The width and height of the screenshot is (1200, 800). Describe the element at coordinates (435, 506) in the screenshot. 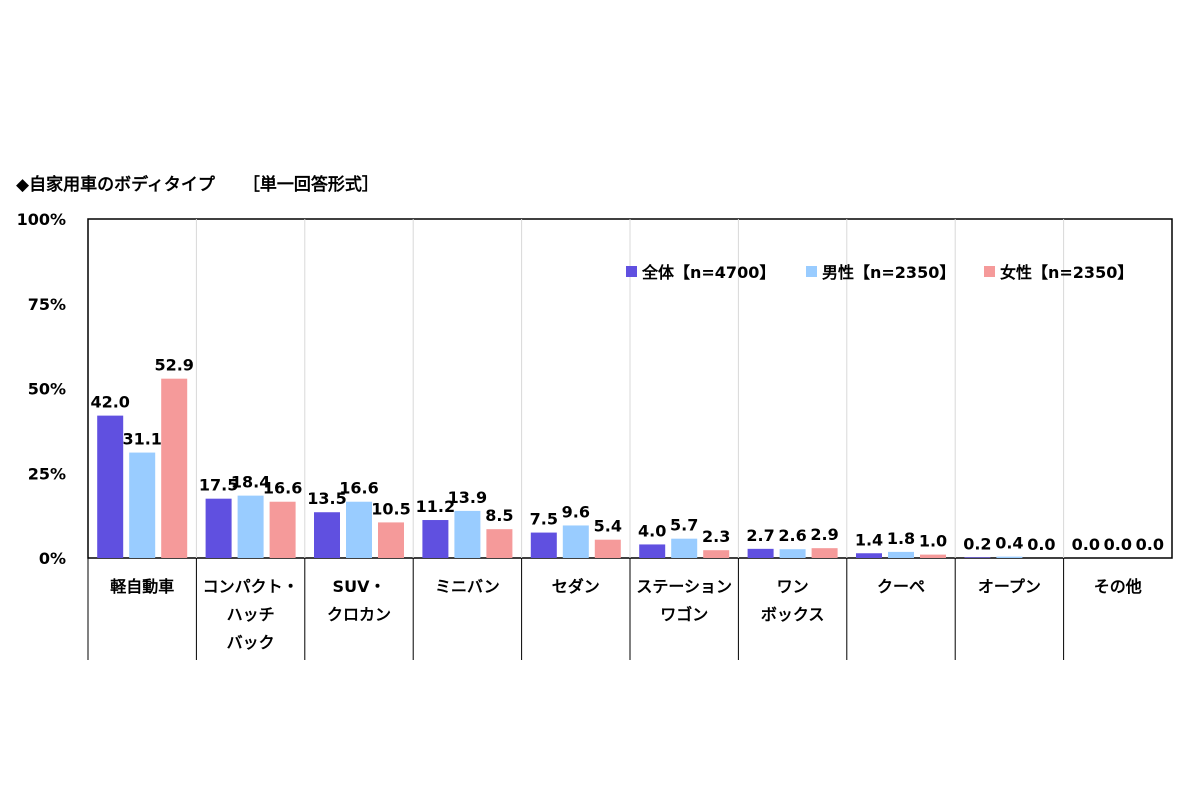

I see `data-label: 11.2` at that location.